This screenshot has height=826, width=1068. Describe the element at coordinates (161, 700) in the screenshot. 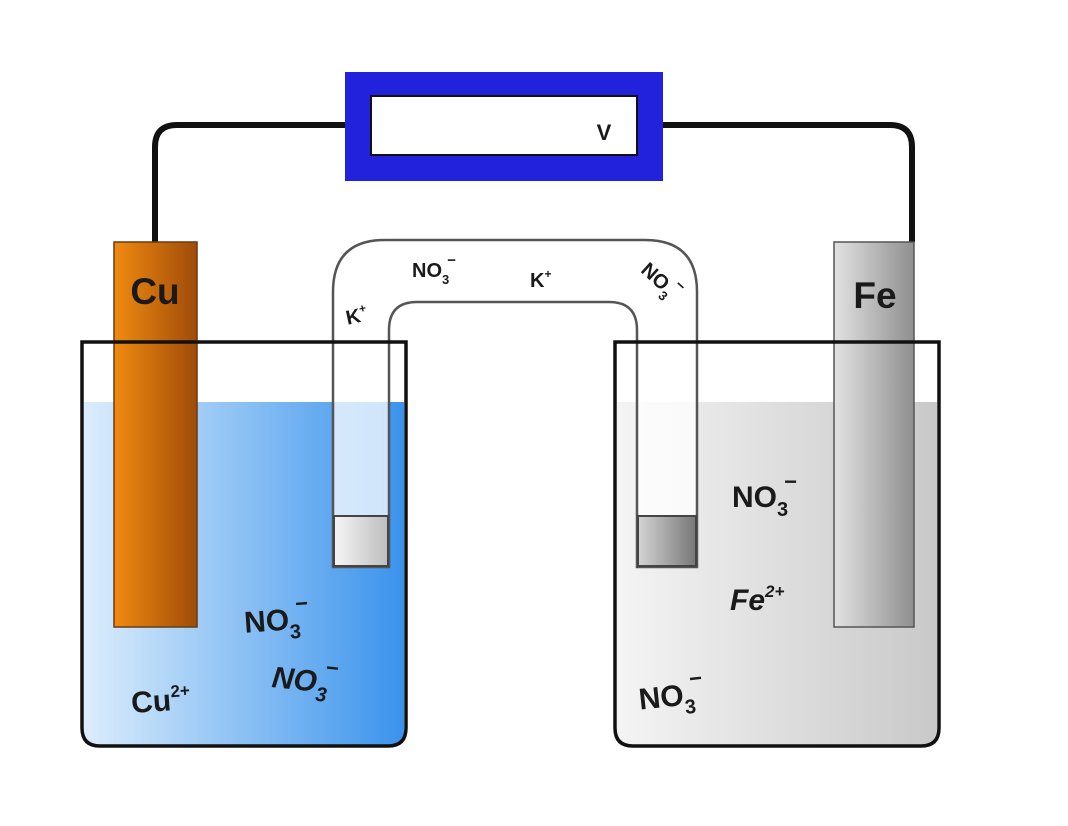

I see `left-ion-copper: Cu2+` at that location.